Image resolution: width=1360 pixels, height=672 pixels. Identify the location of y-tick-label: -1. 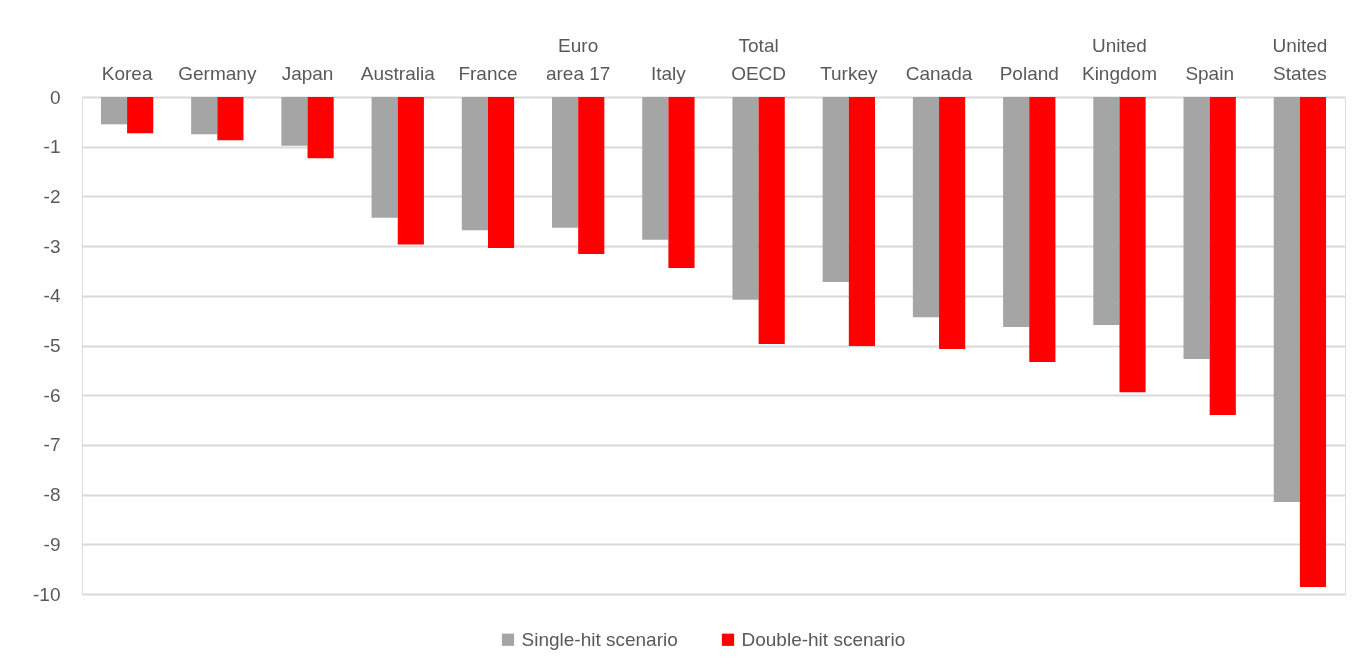
(52, 147).